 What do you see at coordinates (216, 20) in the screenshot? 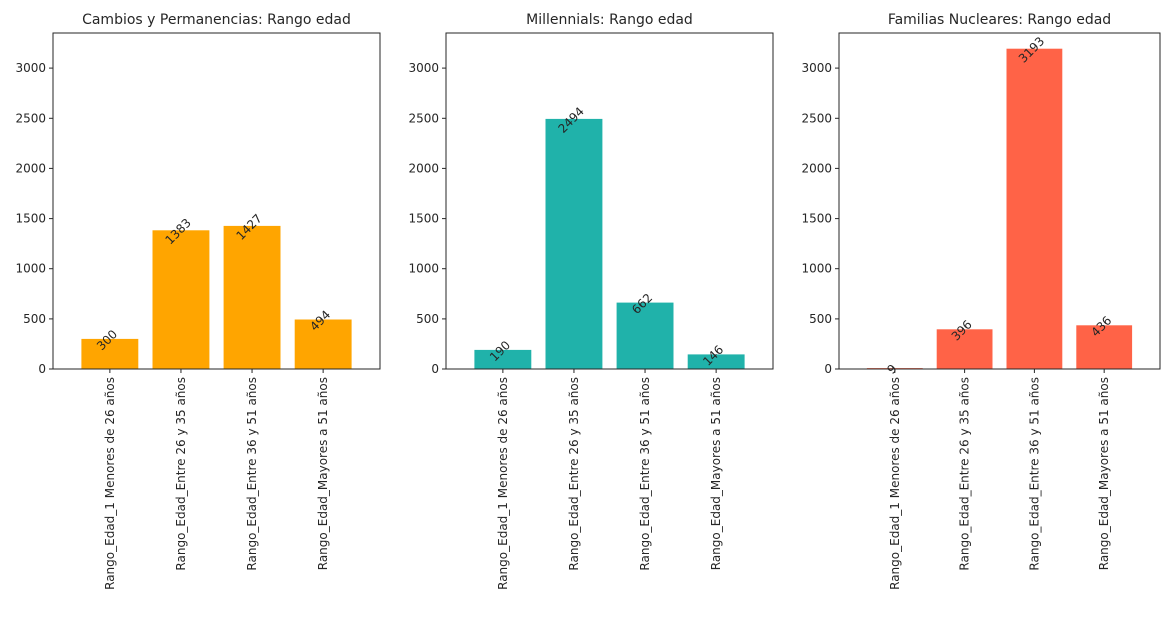
I see `chart-title: Cambios y Permanencias: Rango edad` at bounding box center [216, 20].